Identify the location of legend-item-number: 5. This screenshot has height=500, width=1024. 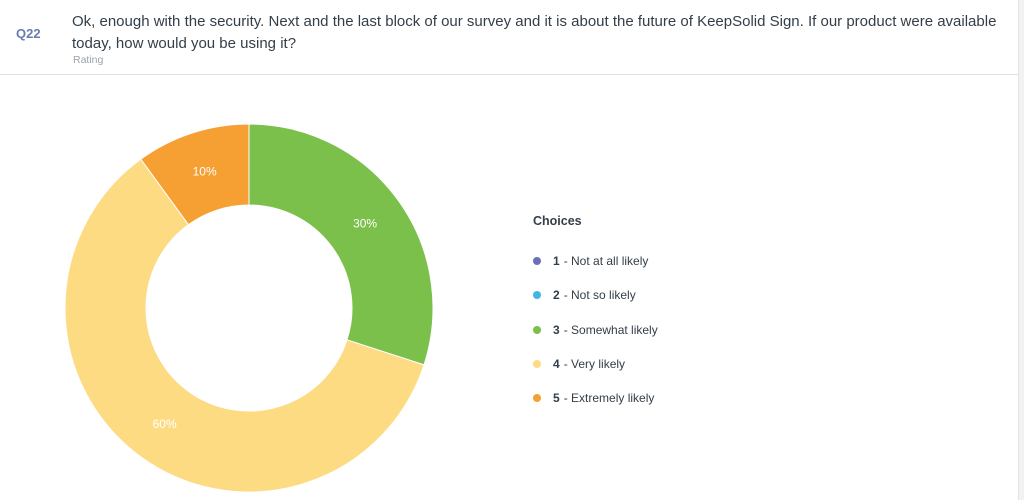
(556, 398).